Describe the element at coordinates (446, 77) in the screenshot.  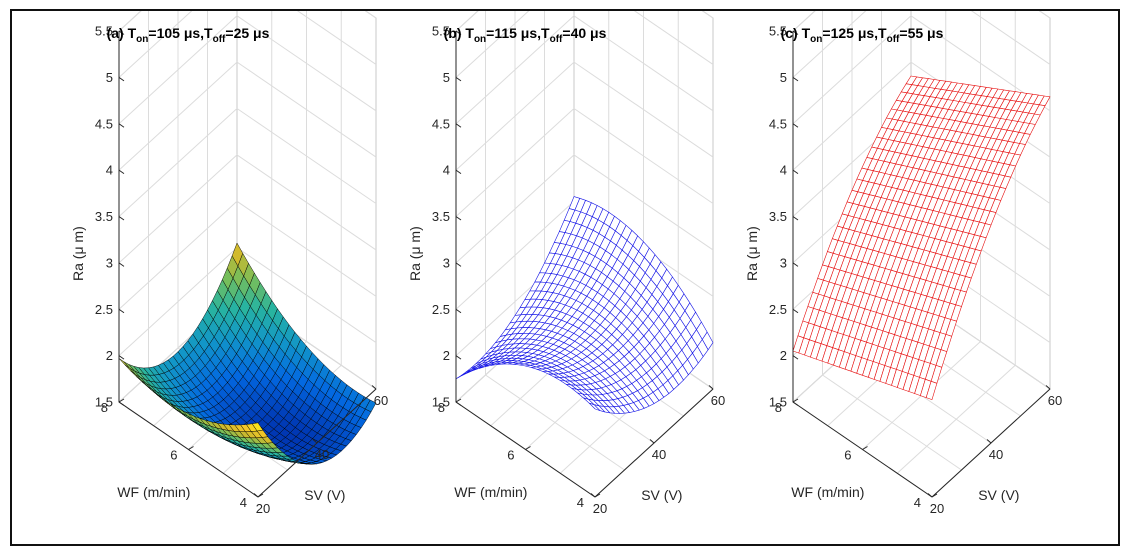
I see `ra-tick-label: 5` at that location.